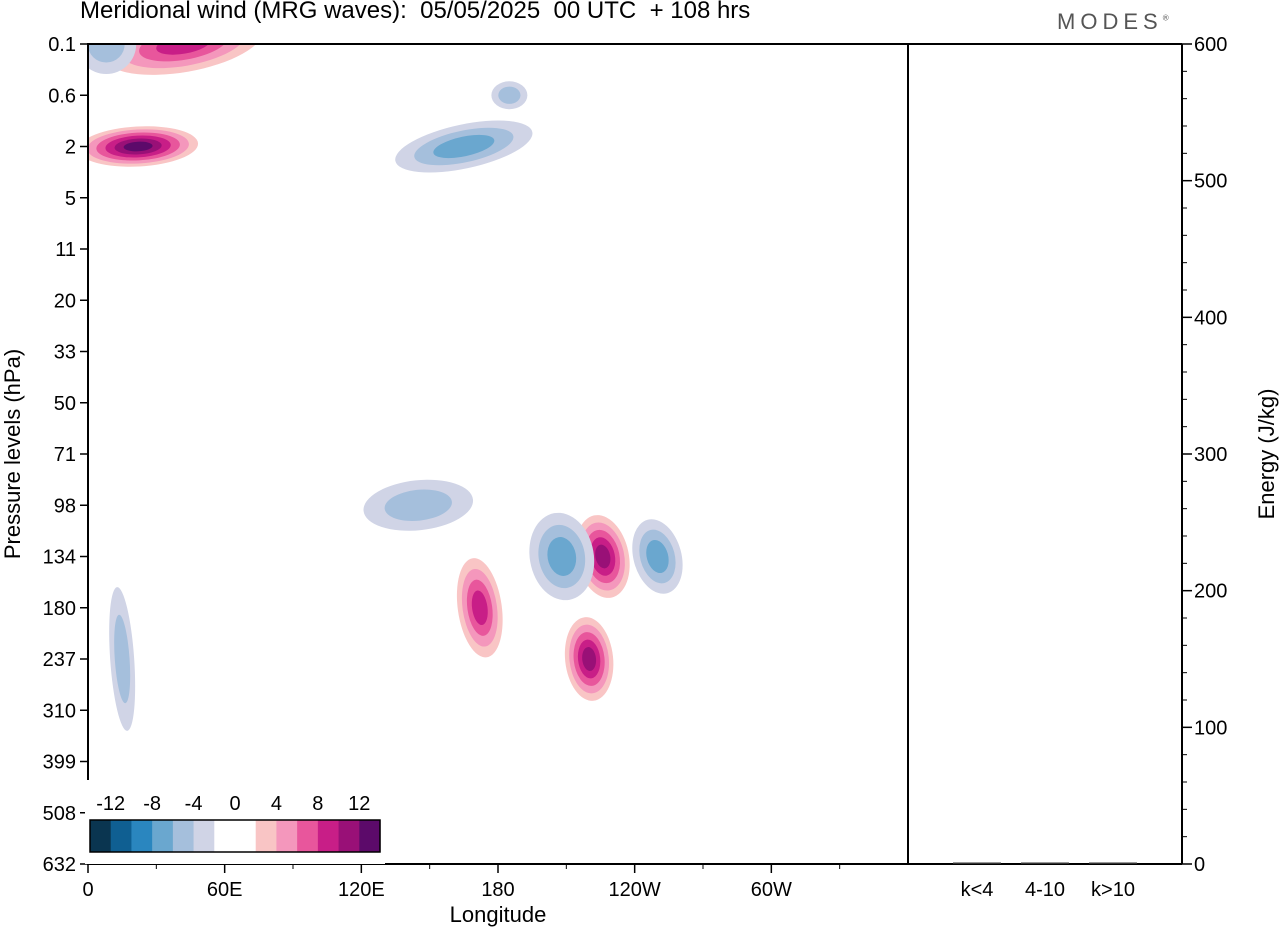  What do you see at coordinates (225, 890) in the screenshot?
I see `x-tick-label: 60E` at bounding box center [225, 890].